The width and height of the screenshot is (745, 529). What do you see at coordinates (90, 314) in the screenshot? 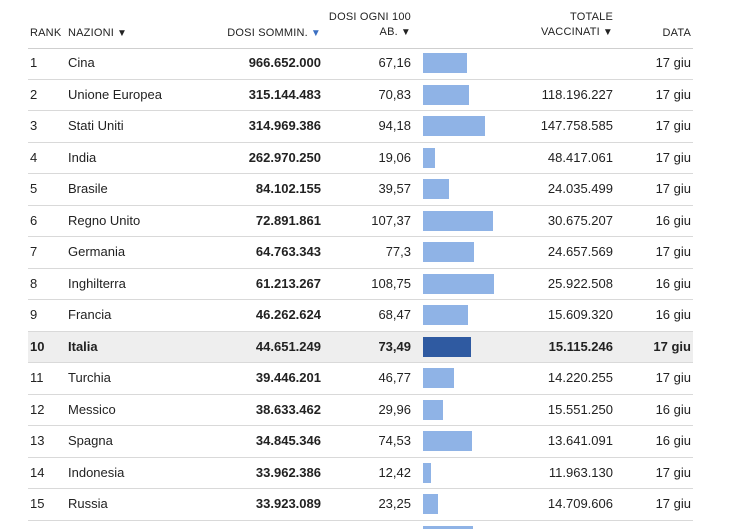
I see `nation-cell: Francia` at bounding box center [90, 314].